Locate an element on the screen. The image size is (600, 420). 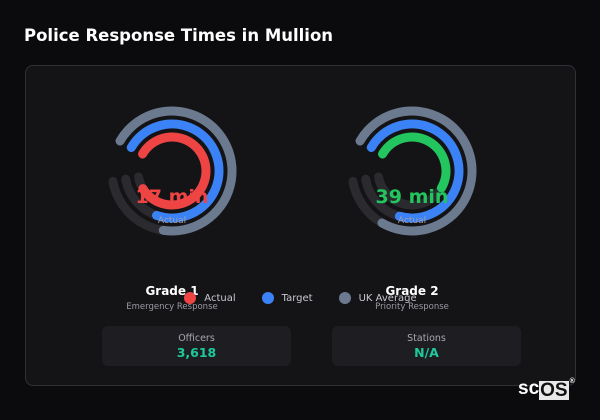
stat-value: 3,618 is located at coordinates (196, 352).